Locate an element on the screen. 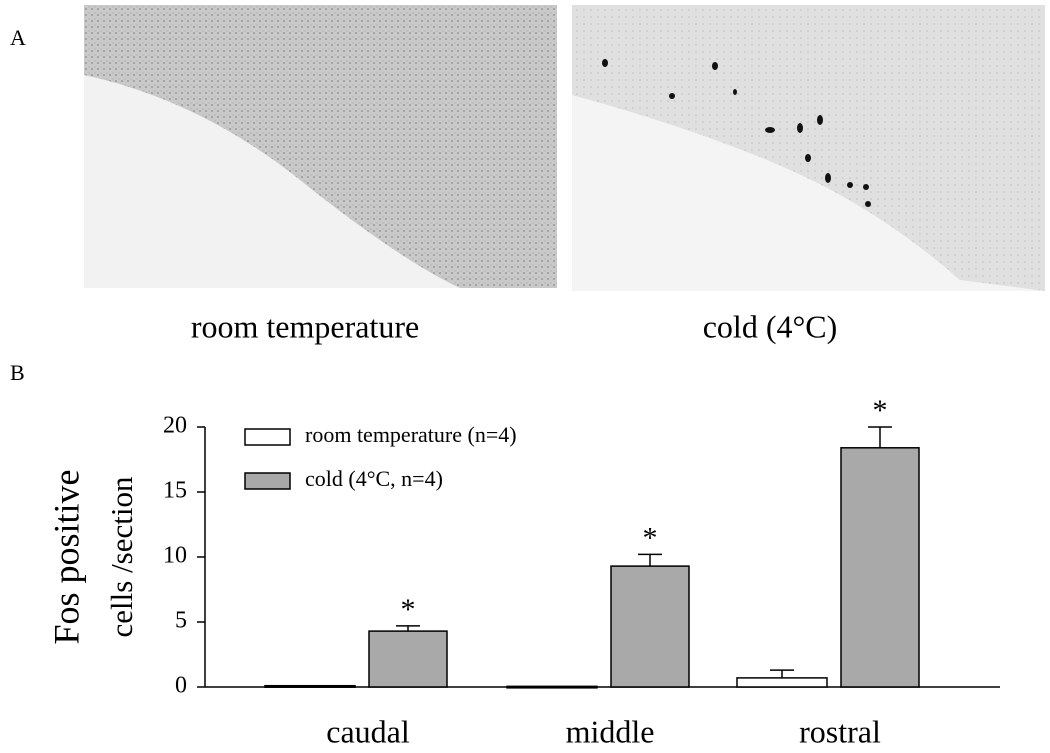  x-tick-label: rostral is located at coordinates (840, 731).